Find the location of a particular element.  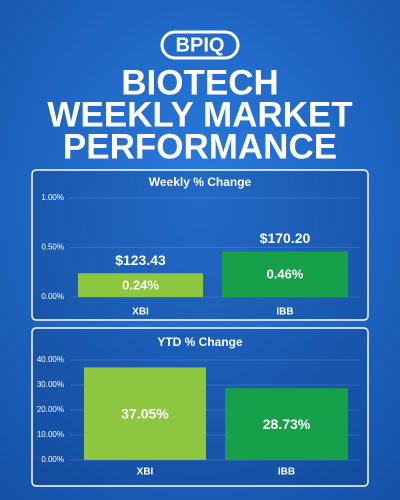

chart-title: YTD % Change is located at coordinates (200, 342).